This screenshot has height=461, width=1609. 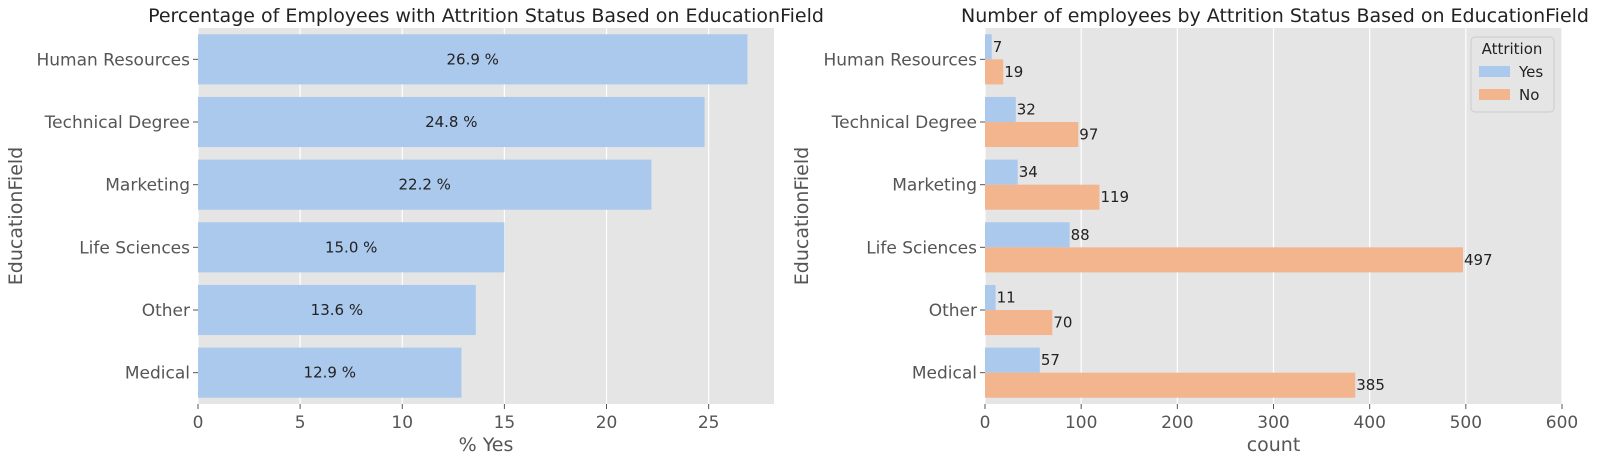 I want to click on x-axis-label: count, so click(x=1274, y=445).